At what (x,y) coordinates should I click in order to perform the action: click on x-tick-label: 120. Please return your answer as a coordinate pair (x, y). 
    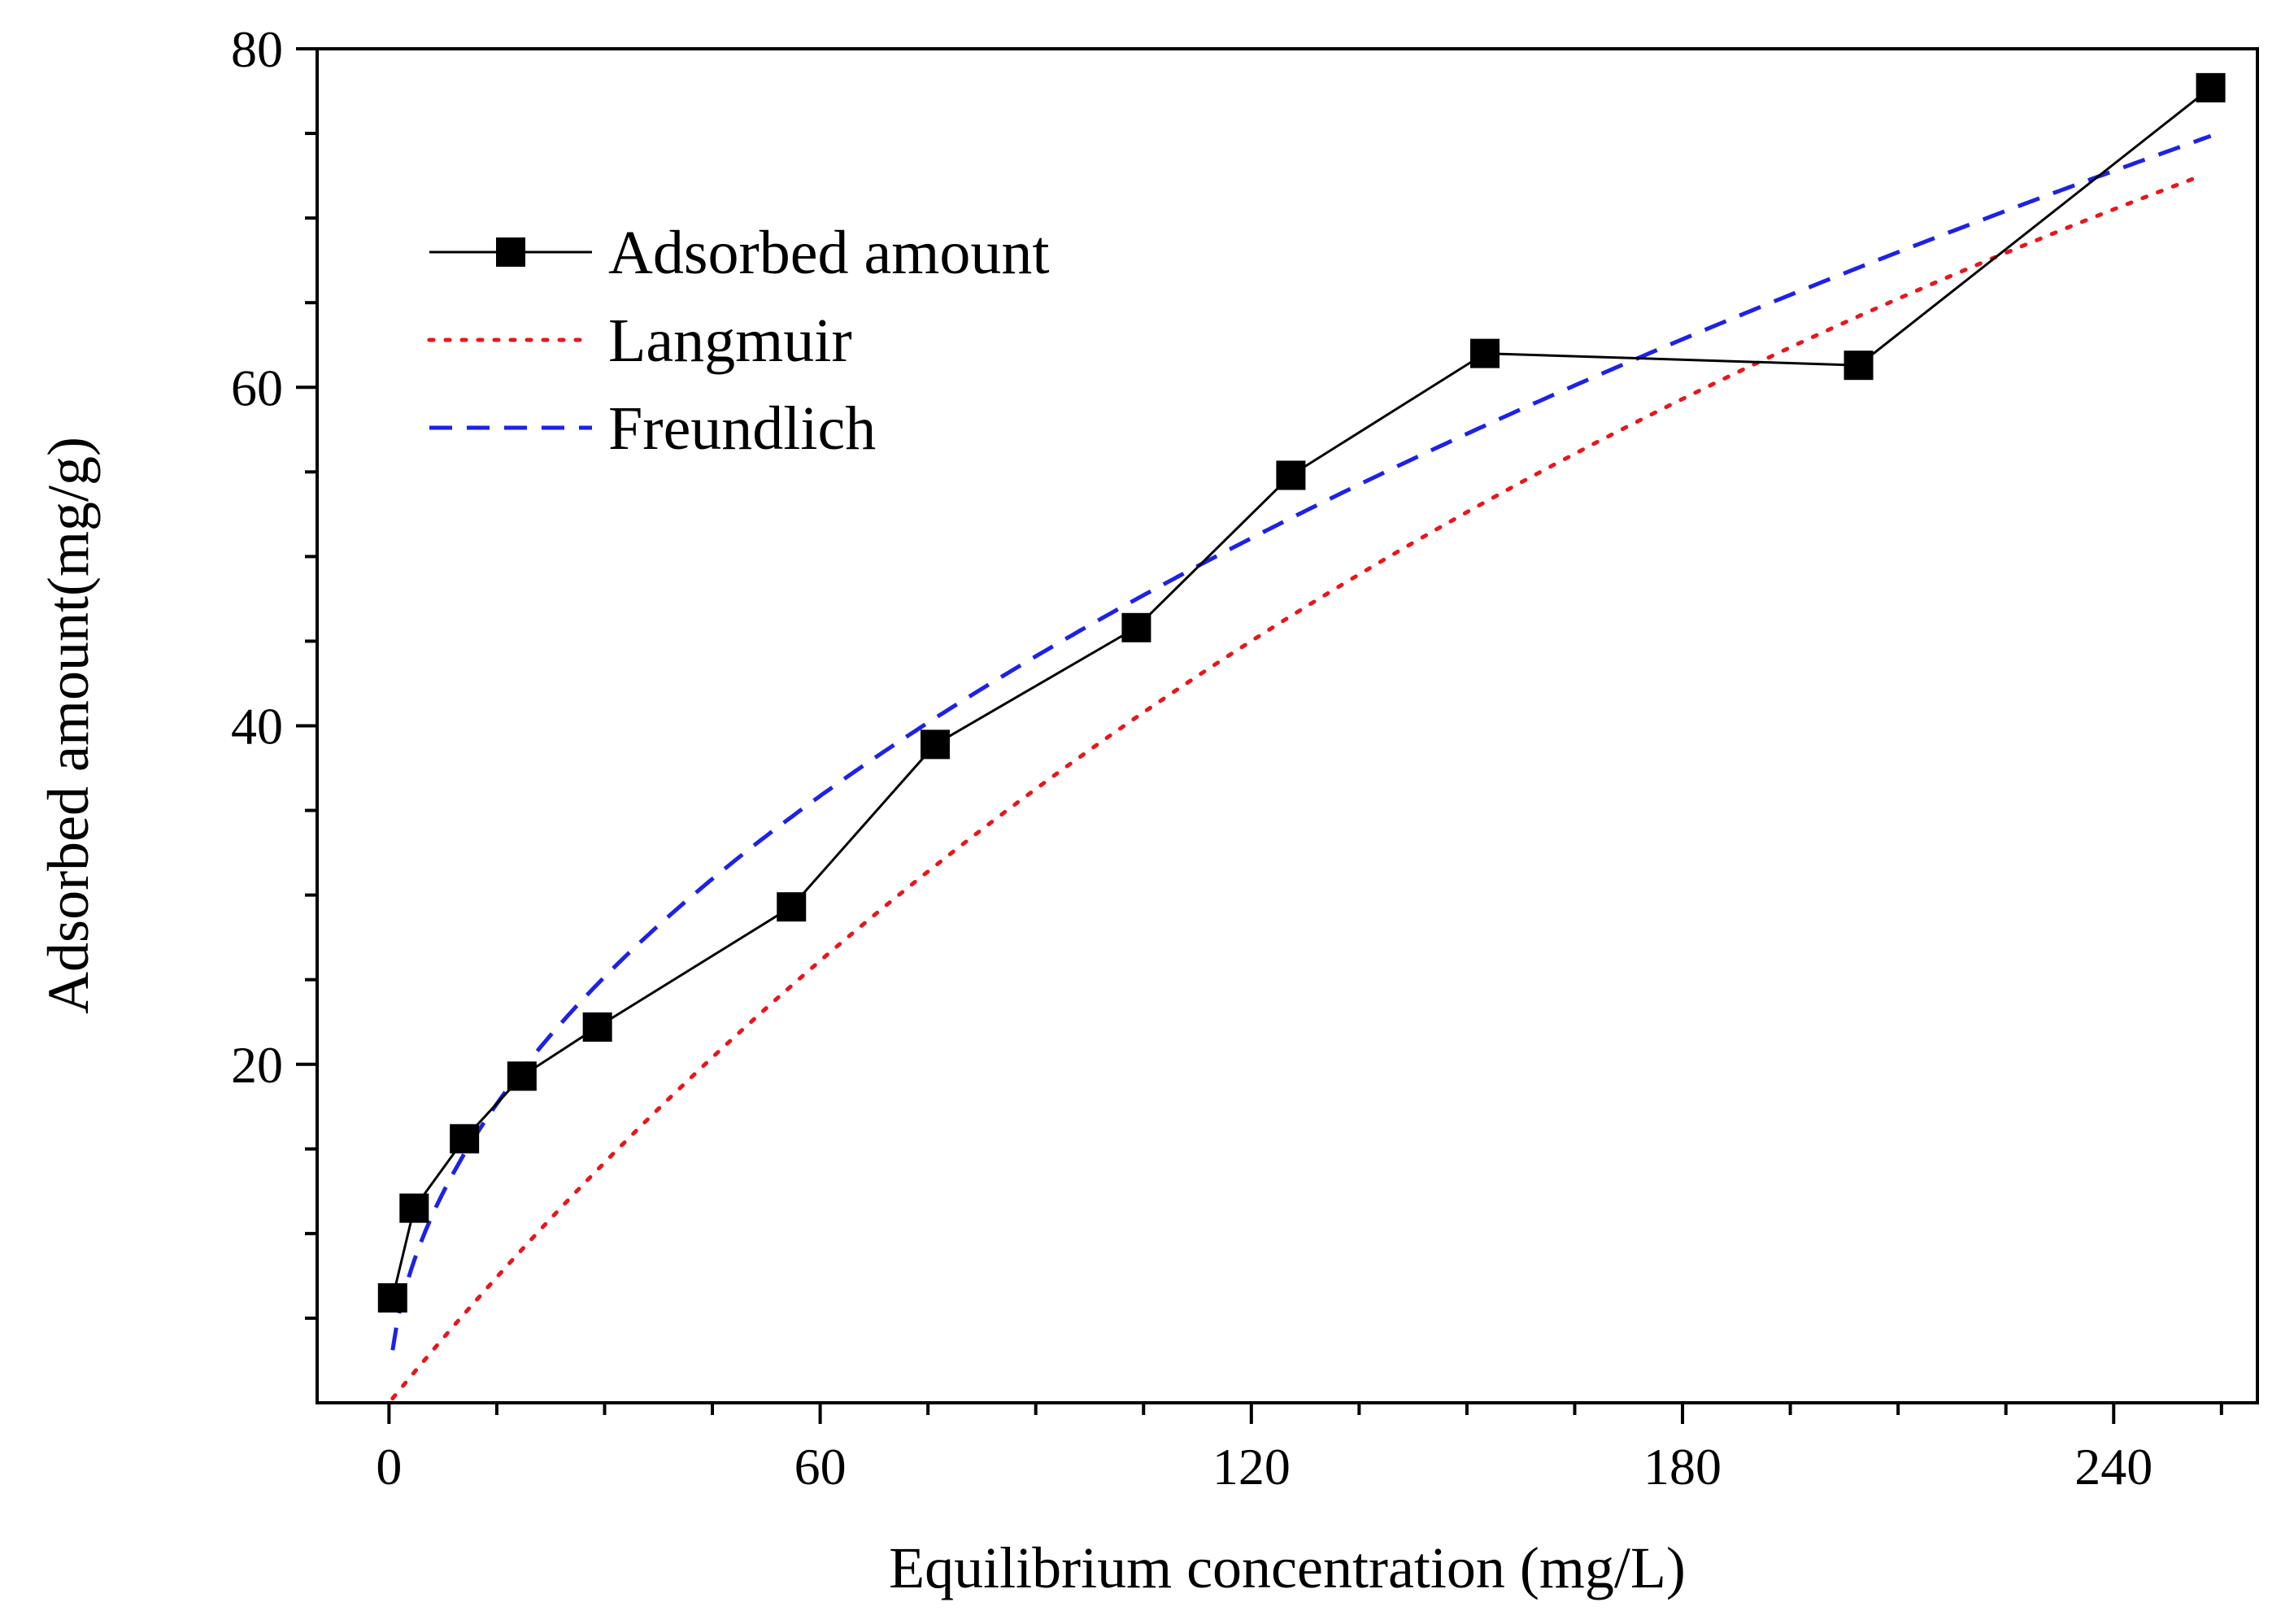
    Looking at the image, I should click on (1251, 1467).